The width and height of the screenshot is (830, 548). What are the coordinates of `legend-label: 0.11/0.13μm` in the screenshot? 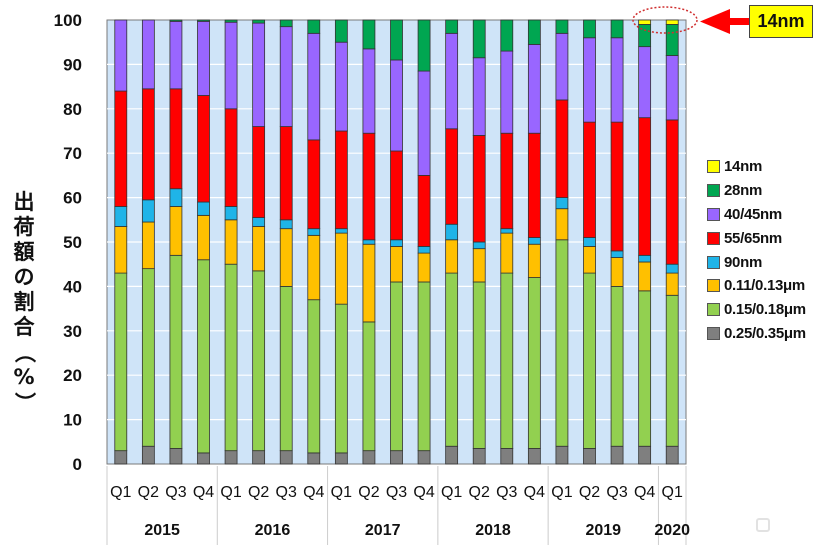 It's located at (764, 286).